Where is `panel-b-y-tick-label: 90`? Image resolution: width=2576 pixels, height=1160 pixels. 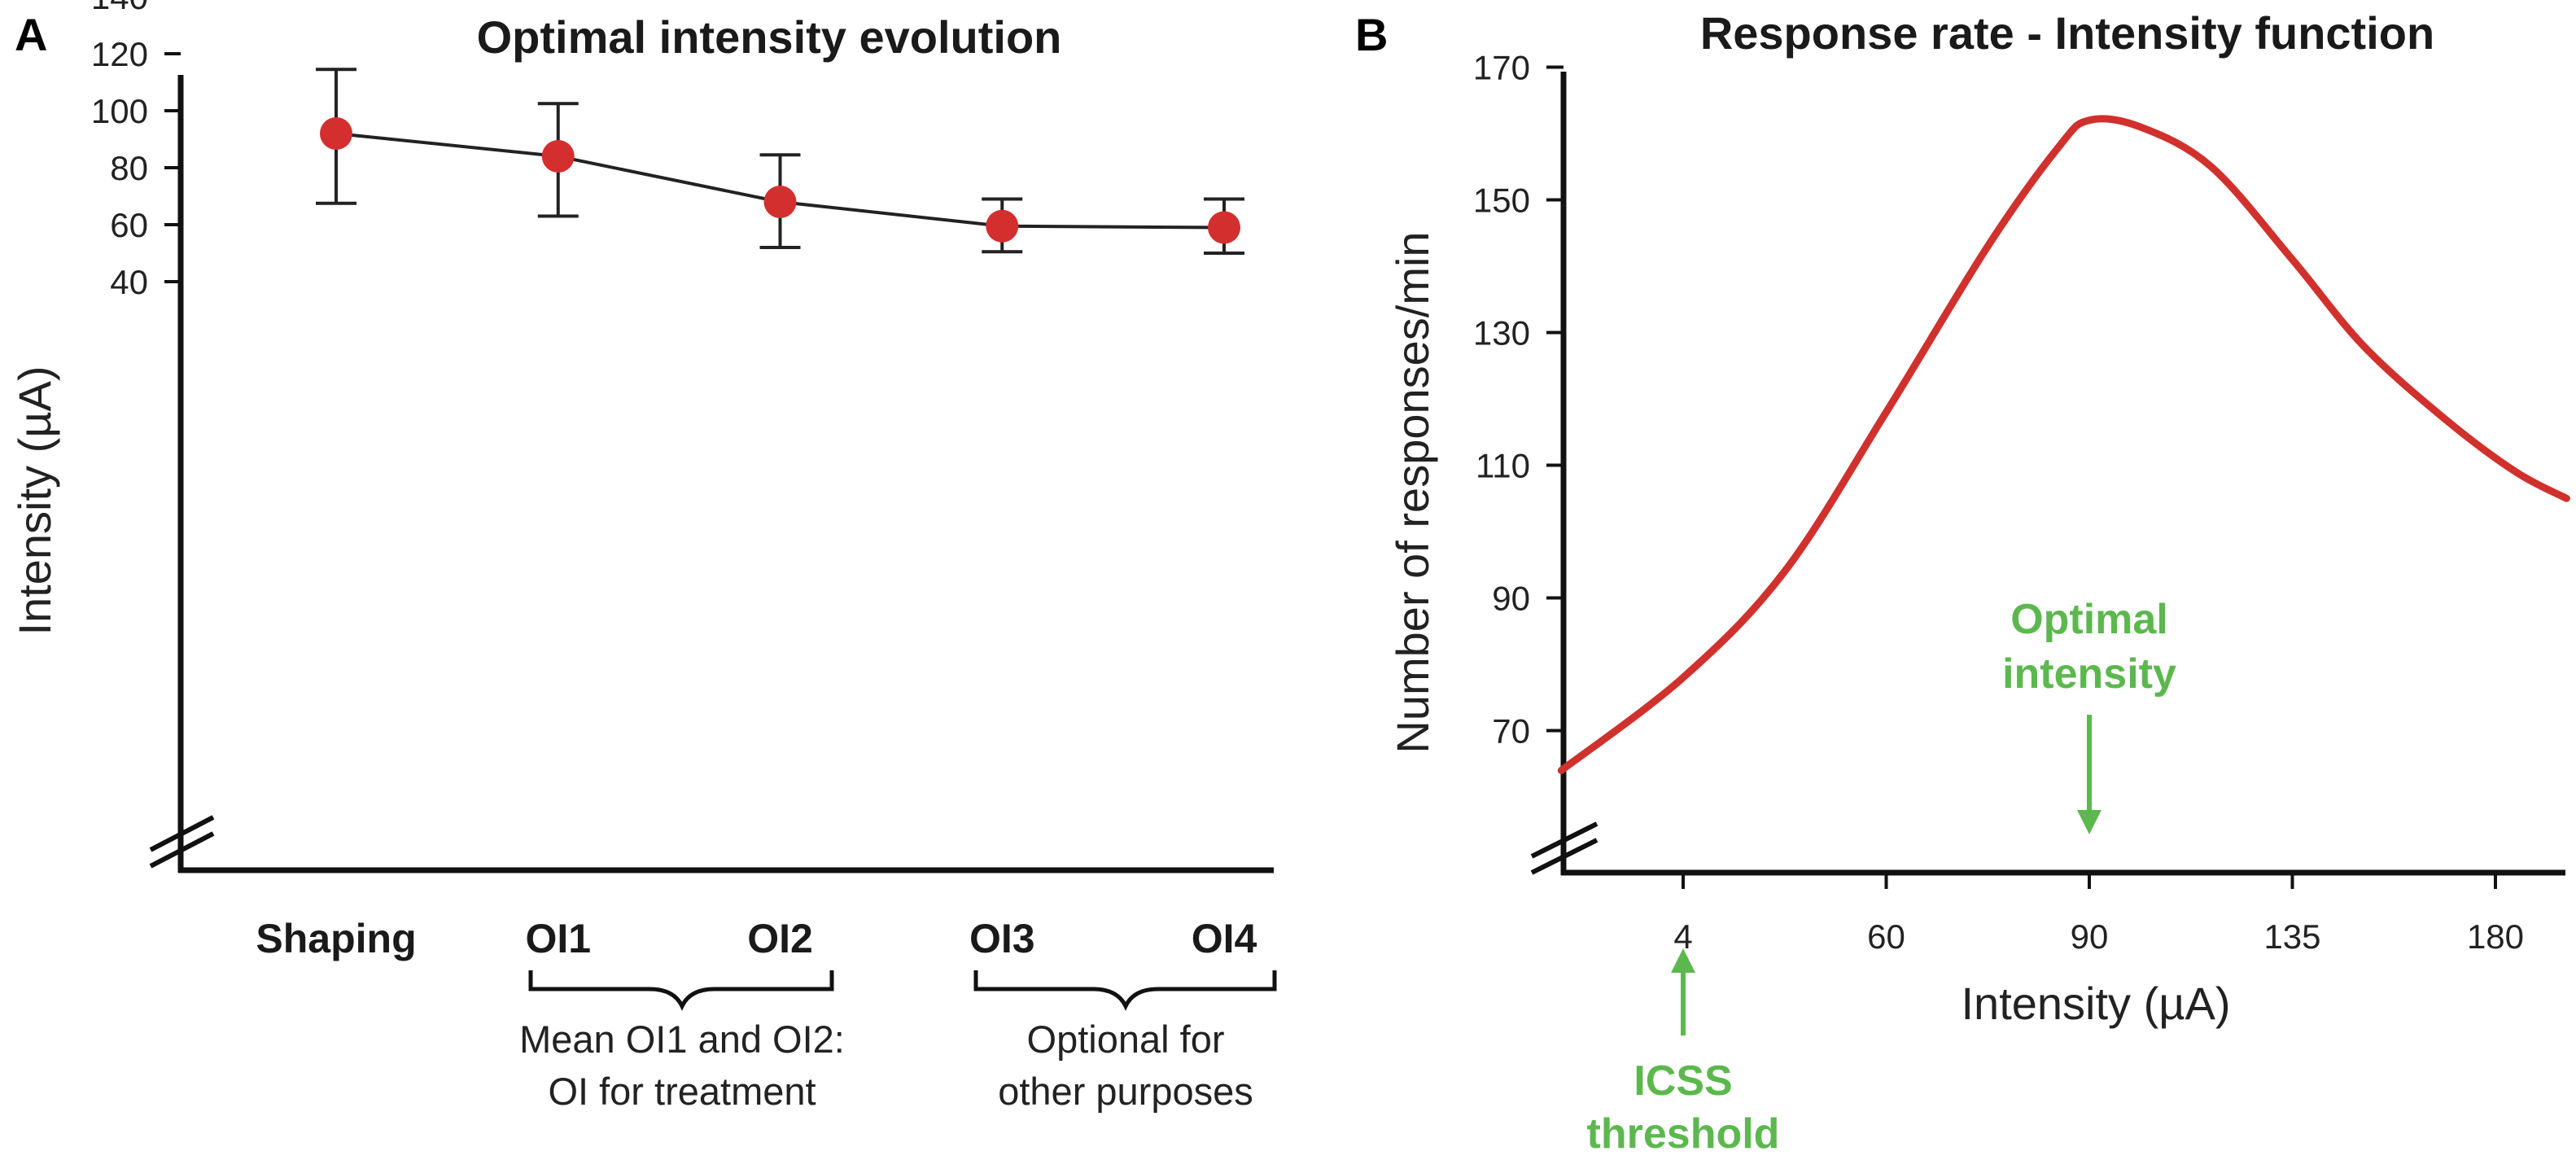
panel-b-y-tick-label: 90 is located at coordinates (1511, 599).